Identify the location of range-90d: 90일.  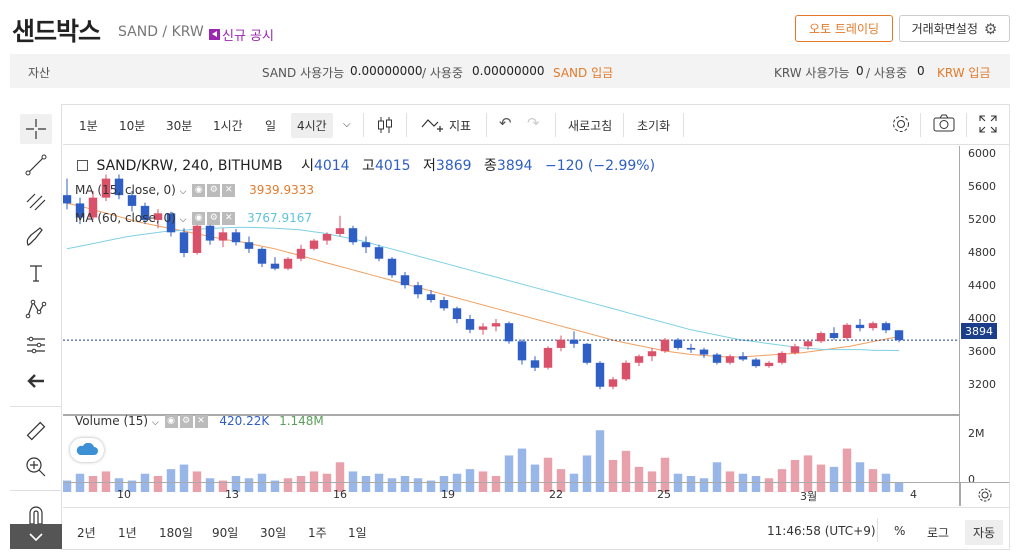
(225, 533).